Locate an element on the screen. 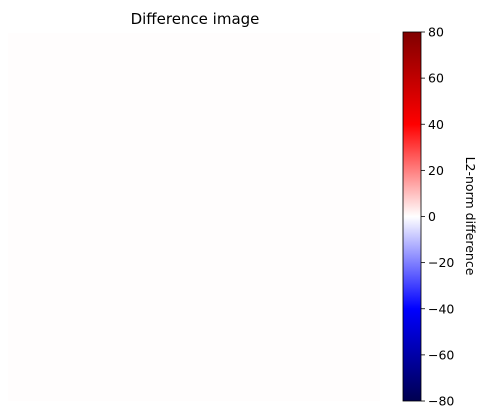 This screenshot has width=485, height=420. colorbar-label: L2-norm difference is located at coordinates (470, 216).